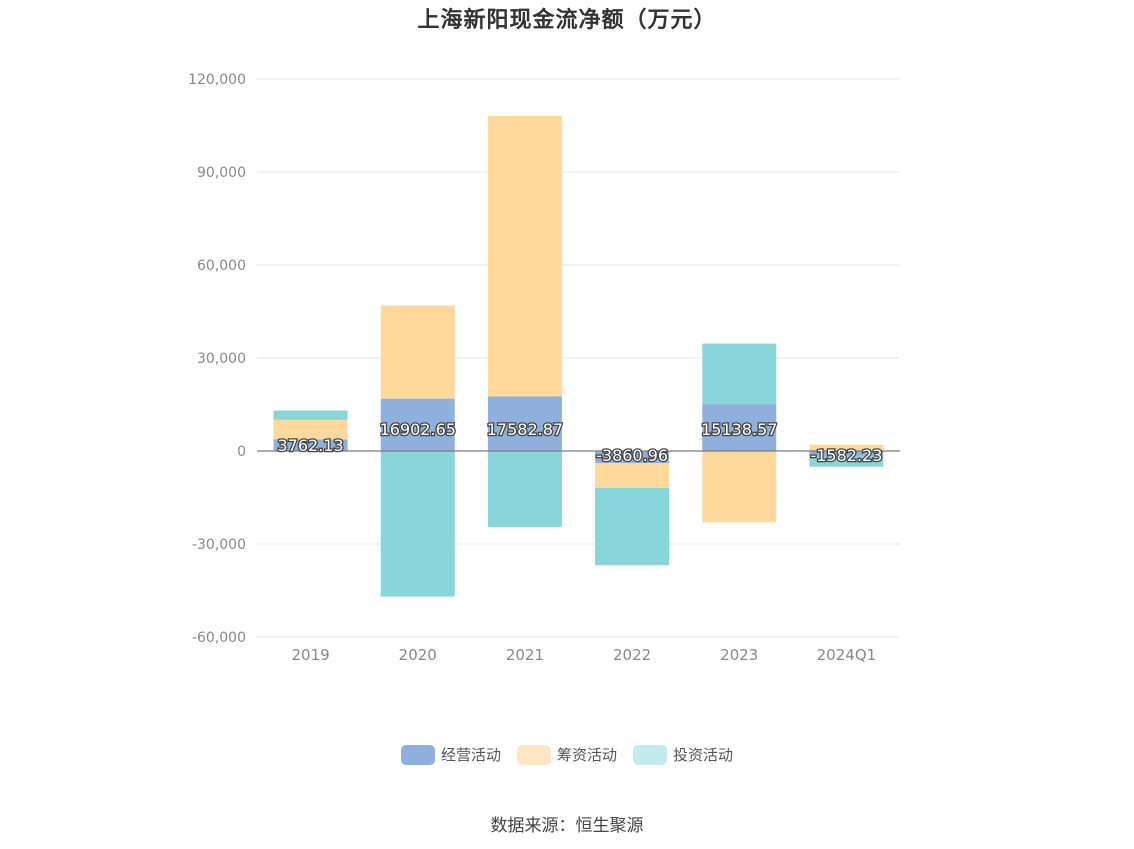 Image resolution: width=1134 pixels, height=849 pixels. What do you see at coordinates (470, 755) in the screenshot?
I see `legend-label-operating: 经营活动` at bounding box center [470, 755].